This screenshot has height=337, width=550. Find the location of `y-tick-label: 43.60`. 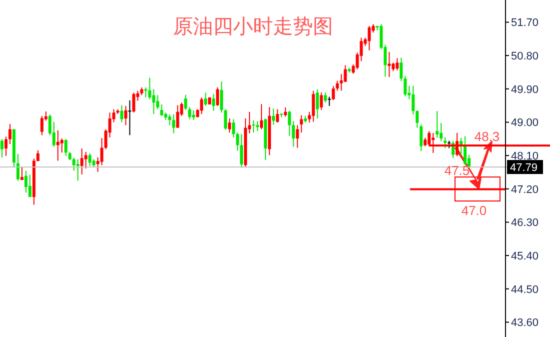

y-tick-label: 43.60 is located at coordinates (525, 323).